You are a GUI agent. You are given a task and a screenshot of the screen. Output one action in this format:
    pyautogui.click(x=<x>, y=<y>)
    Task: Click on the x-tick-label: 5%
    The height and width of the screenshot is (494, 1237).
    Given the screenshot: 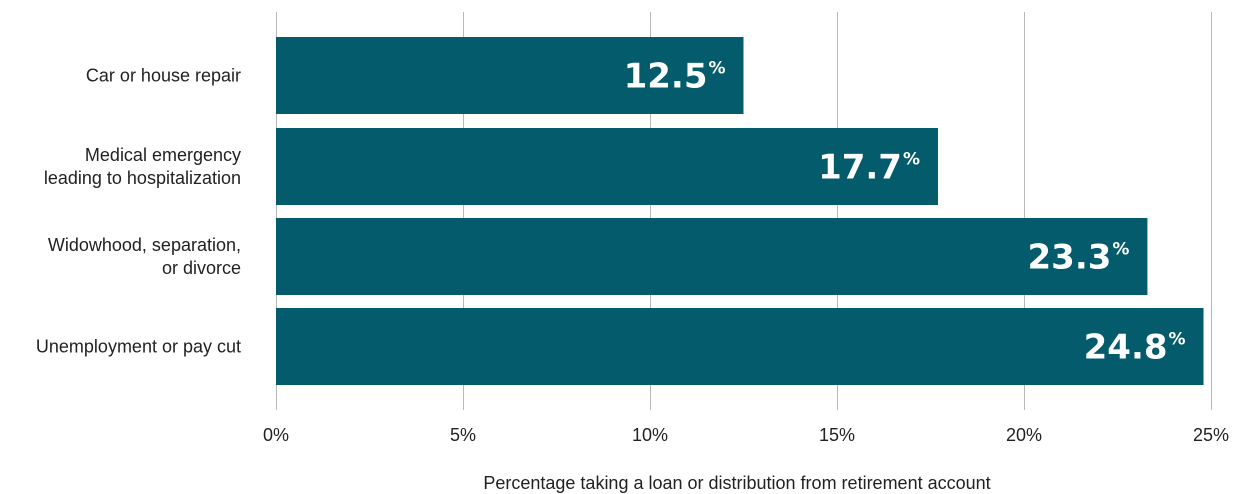 What is the action you would take?
    pyautogui.click(x=463, y=435)
    